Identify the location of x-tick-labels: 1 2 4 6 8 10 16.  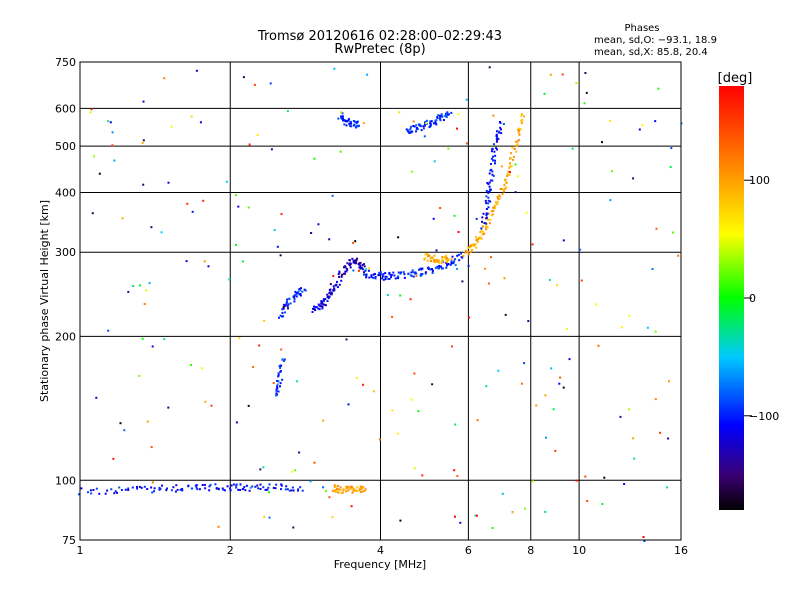
(383, 550).